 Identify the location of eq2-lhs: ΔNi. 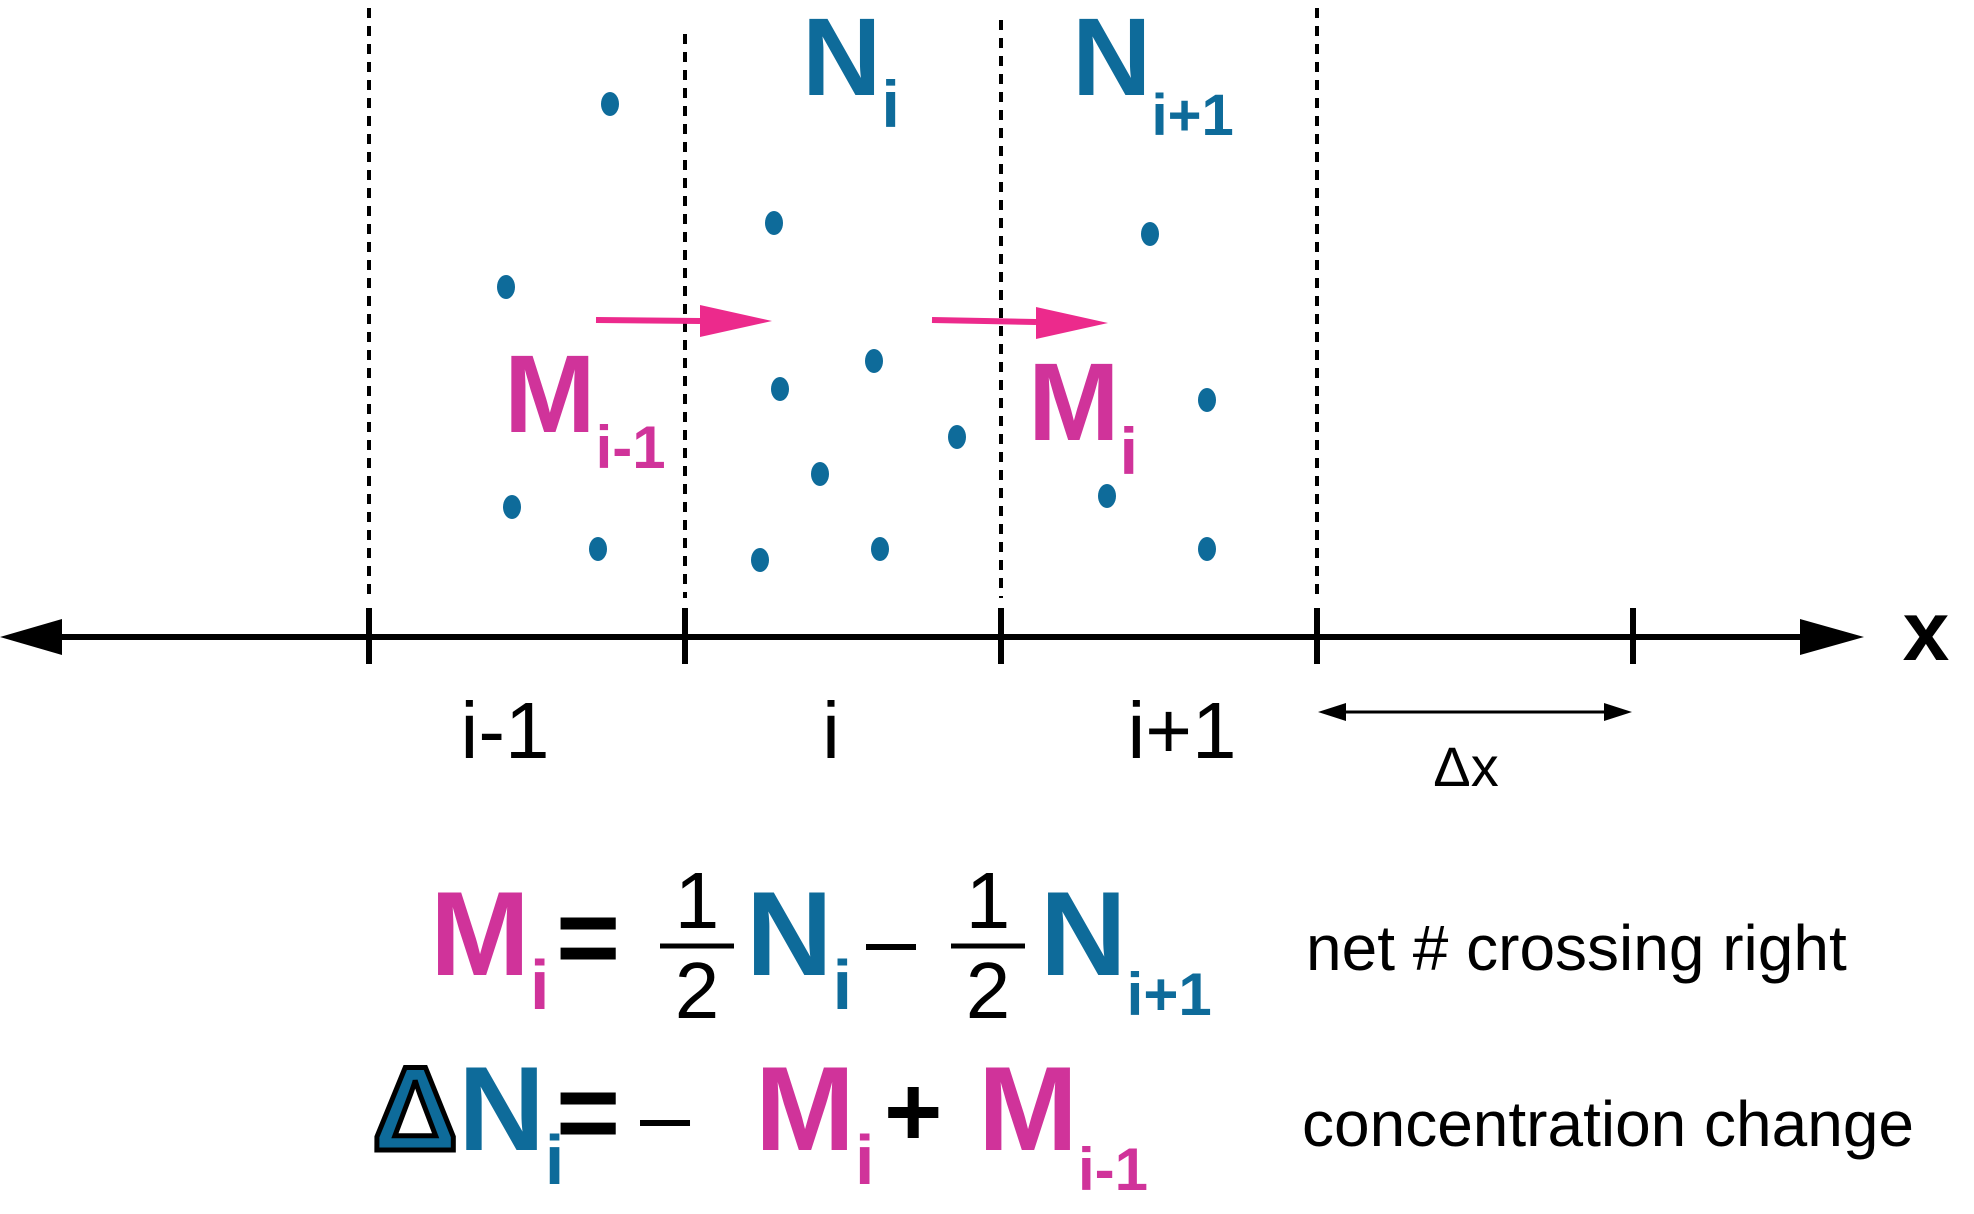
(468, 1120).